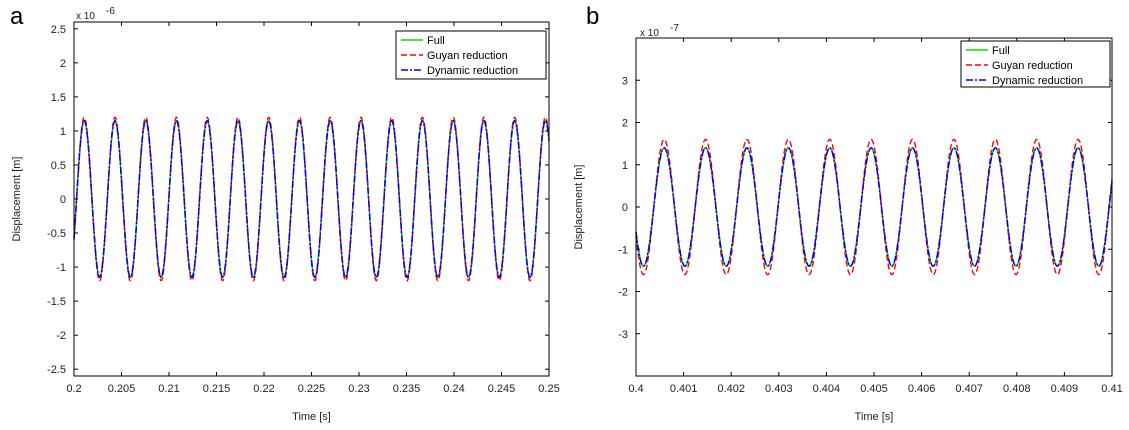  Describe the element at coordinates (969, 389) in the screenshot. I see `x-tick-label: 0.407` at that location.